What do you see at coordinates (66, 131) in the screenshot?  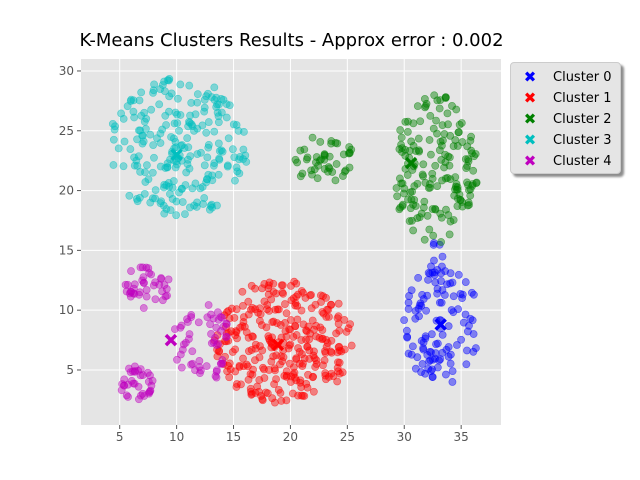 I see `y-tick-label: 25` at bounding box center [66, 131].